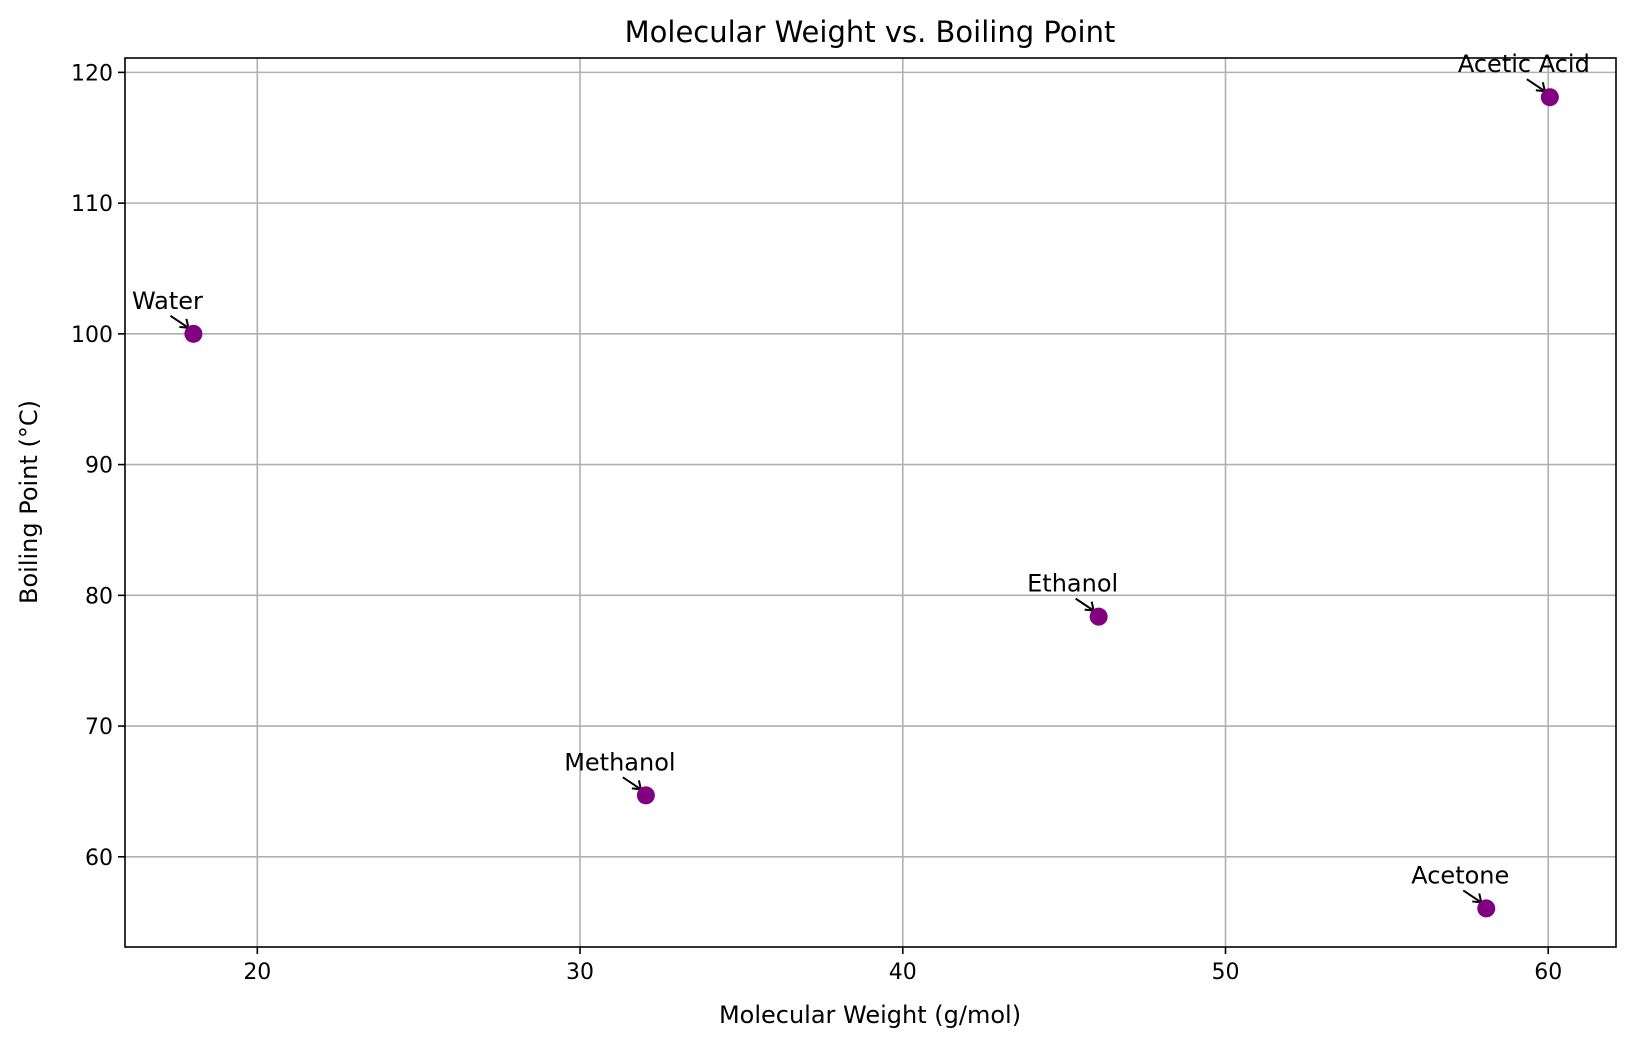 This screenshot has width=1632, height=1046. Describe the element at coordinates (903, 972) in the screenshot. I see `x-tick-label: 40` at that location.